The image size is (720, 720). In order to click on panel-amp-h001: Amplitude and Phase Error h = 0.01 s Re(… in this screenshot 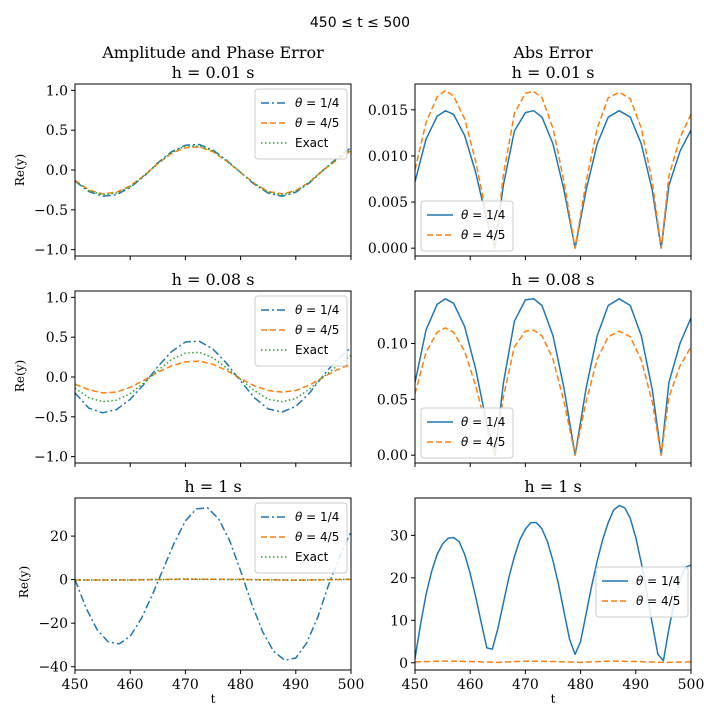, I will do `click(182, 151)`.